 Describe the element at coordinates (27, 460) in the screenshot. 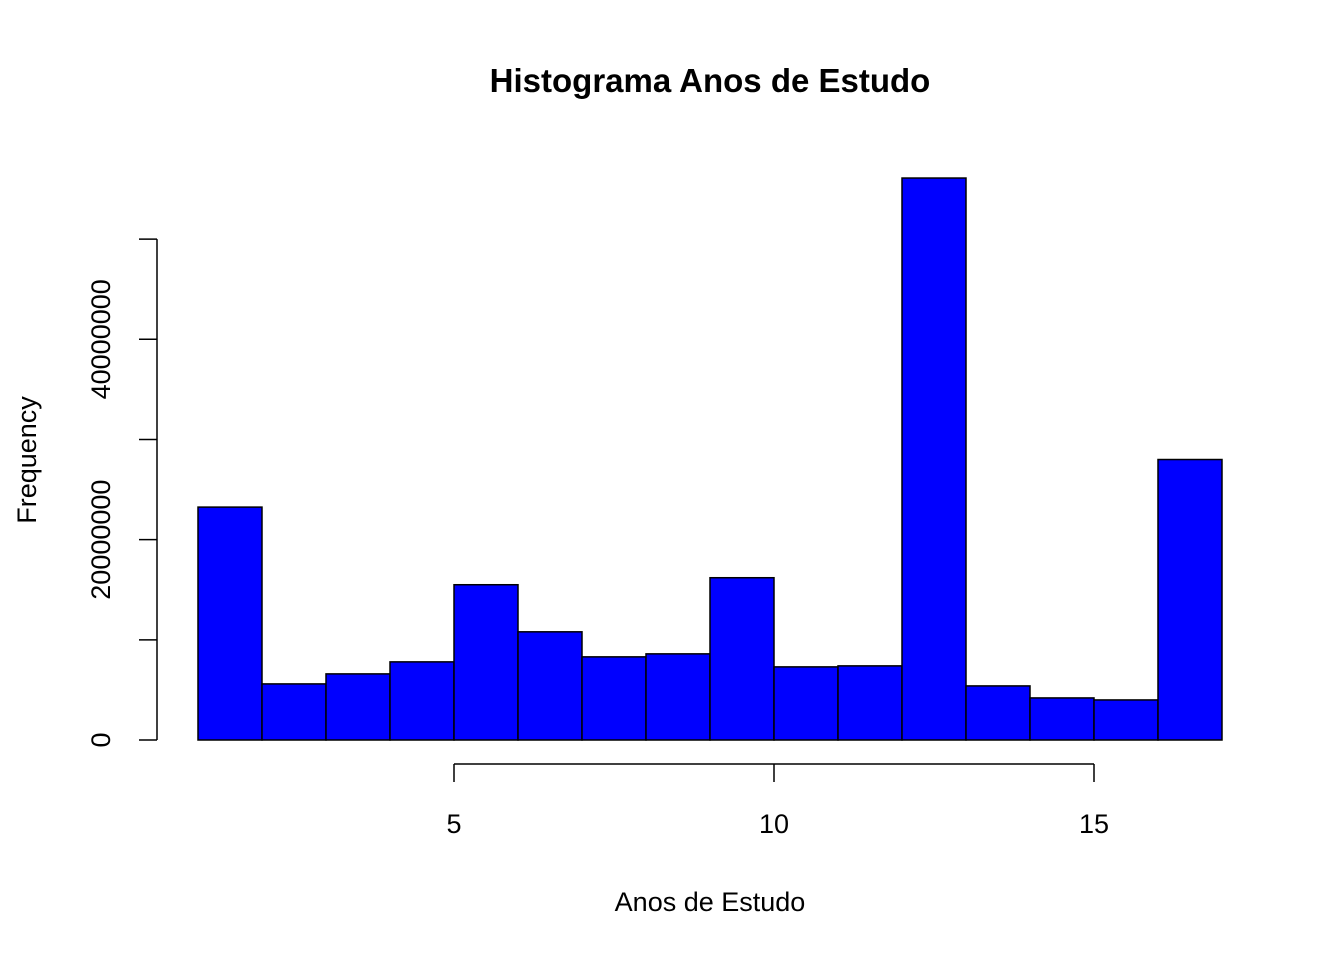

I see `y-axis-label: Frequency` at that location.